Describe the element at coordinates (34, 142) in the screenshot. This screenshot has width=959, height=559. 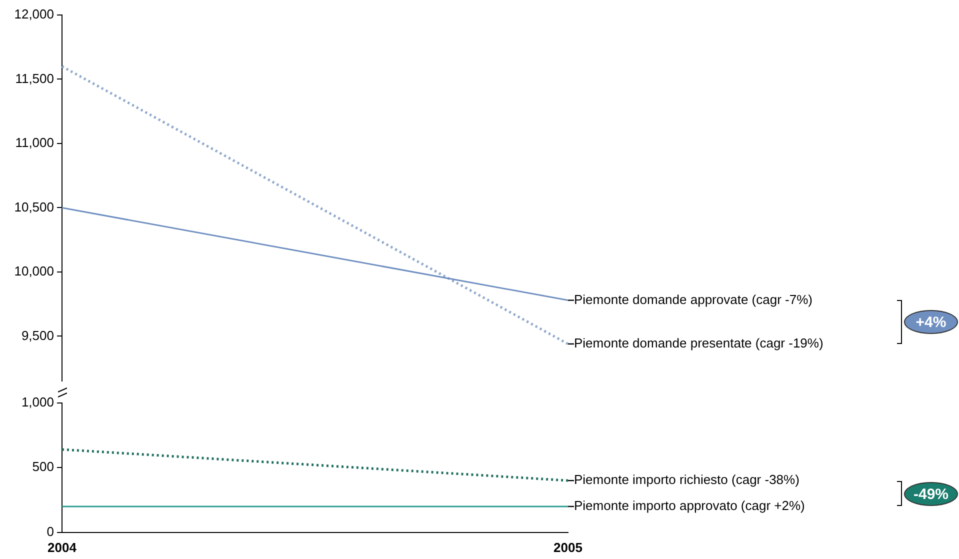
I see `y-tick-label: 11,000` at that location.